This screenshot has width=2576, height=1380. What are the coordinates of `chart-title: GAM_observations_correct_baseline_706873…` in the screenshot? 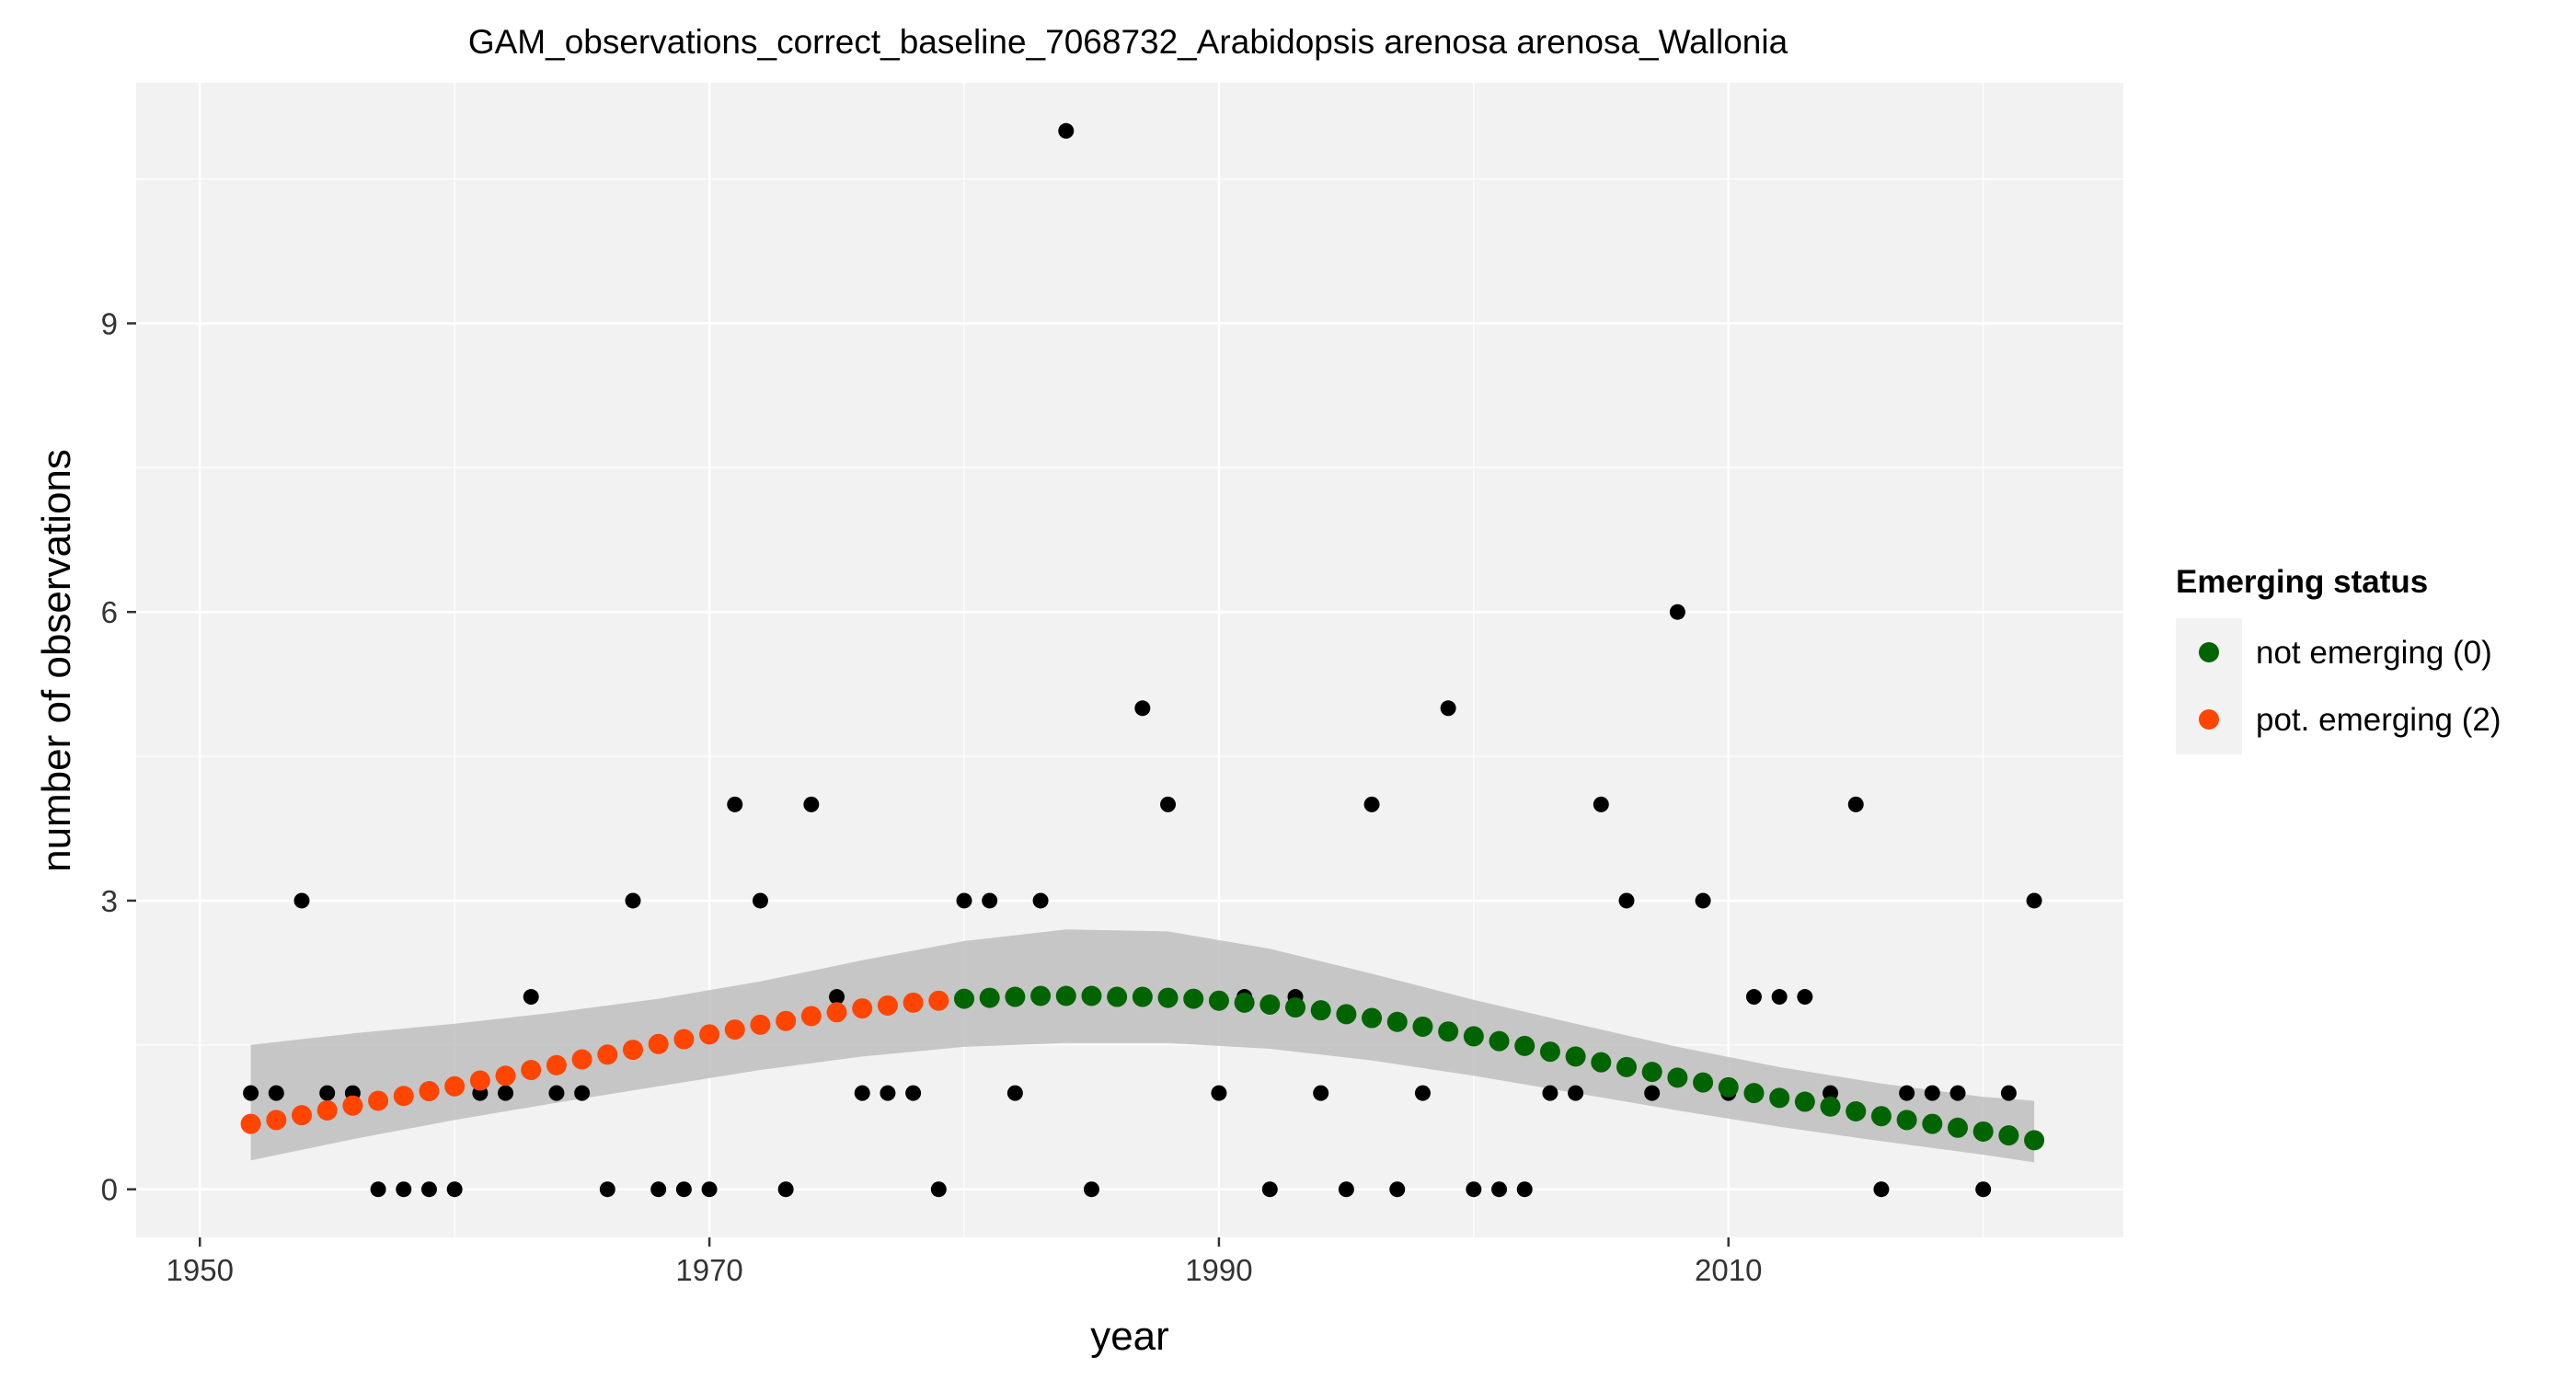 It's located at (1128, 42).